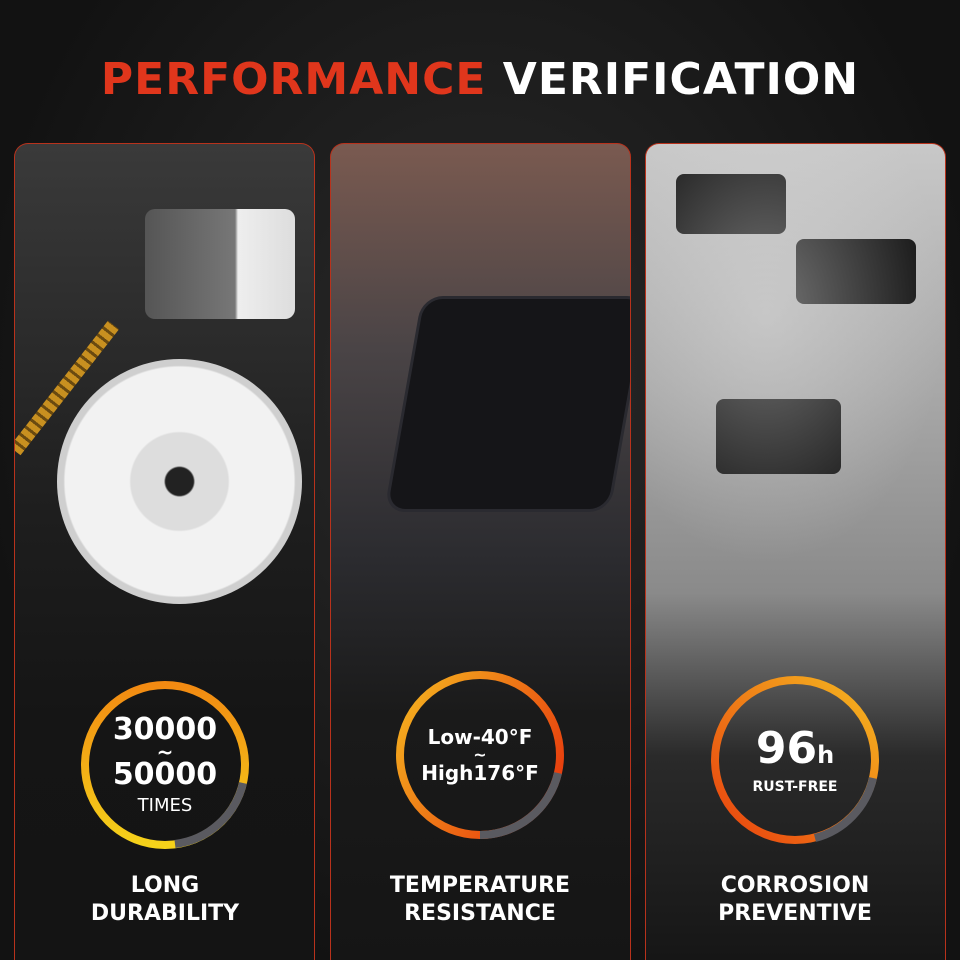 The image size is (960, 960). I want to click on corrosion-caption: CORROSION PREVENTIVE, so click(795, 899).